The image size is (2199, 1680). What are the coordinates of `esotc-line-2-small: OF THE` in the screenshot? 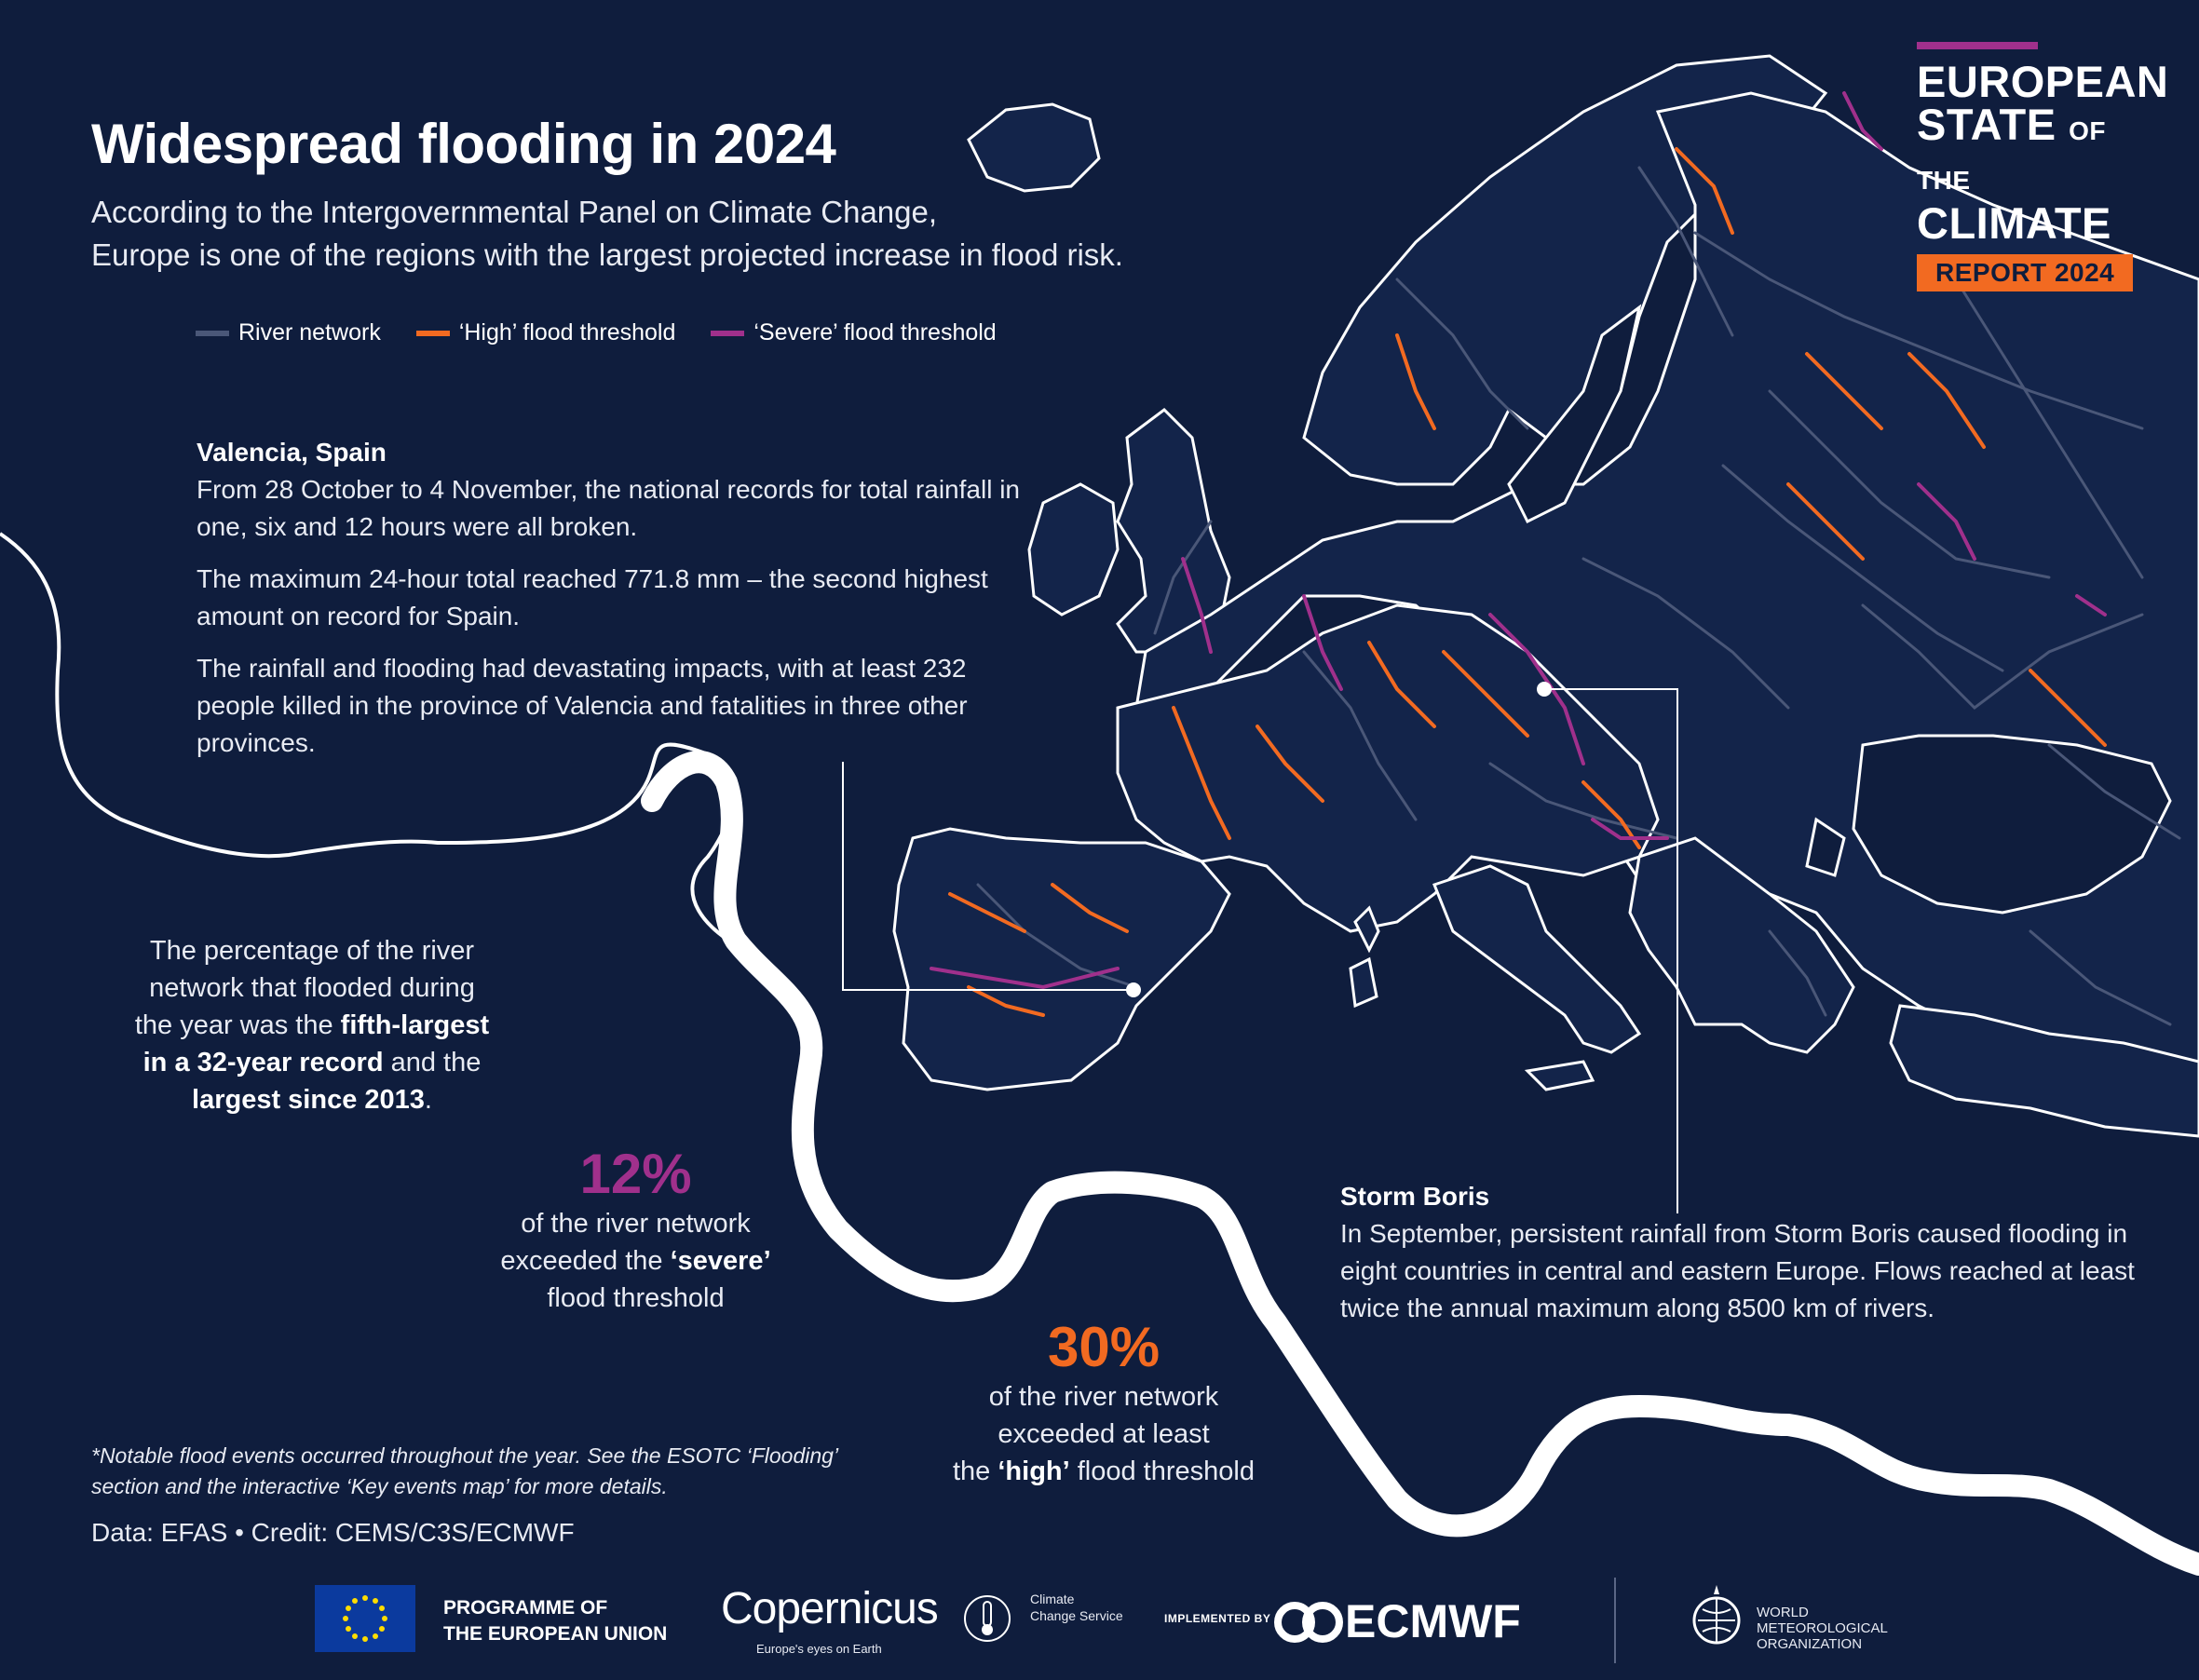 It's located at (2012, 155).